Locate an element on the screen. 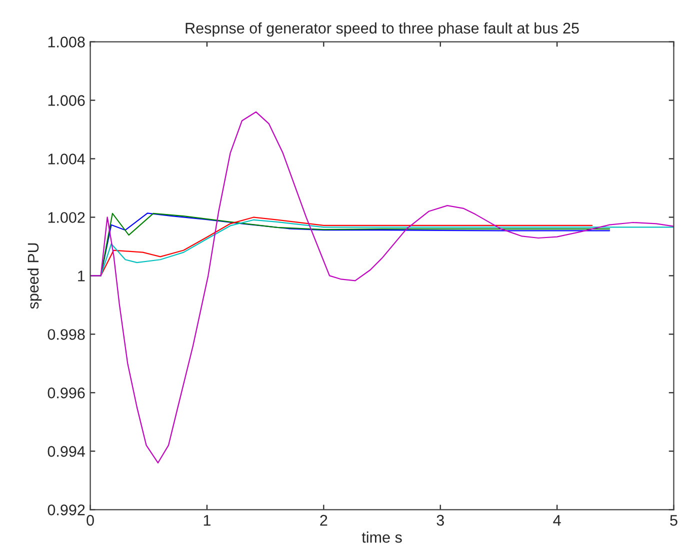 The image size is (684, 557). y-tick-label: 1.008 is located at coordinates (66, 42).